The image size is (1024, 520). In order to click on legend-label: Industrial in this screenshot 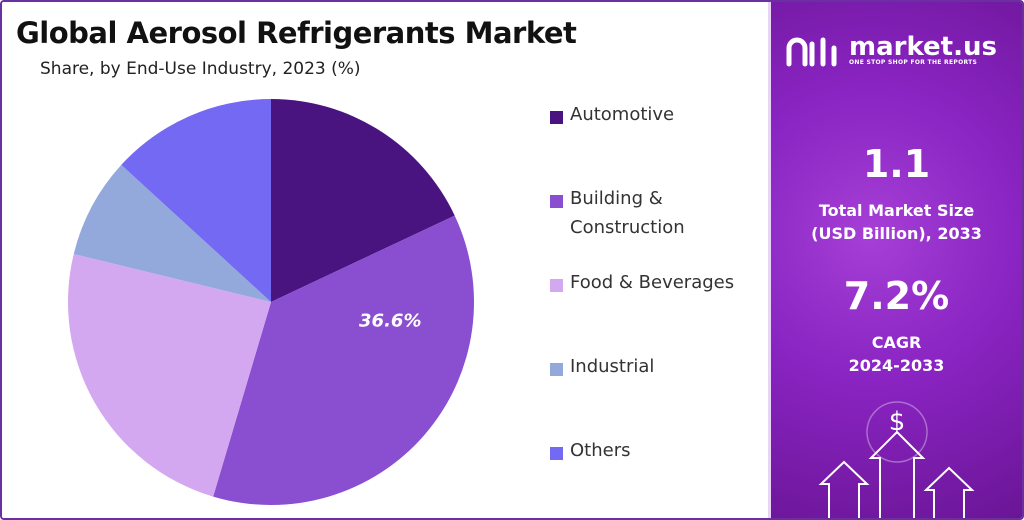, I will do `click(612, 366)`.